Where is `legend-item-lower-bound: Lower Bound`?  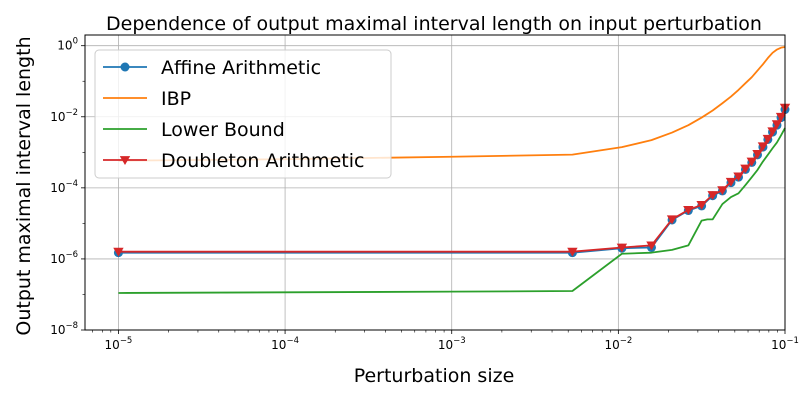
legend-item-lower-bound: Lower Bound is located at coordinates (194, 130).